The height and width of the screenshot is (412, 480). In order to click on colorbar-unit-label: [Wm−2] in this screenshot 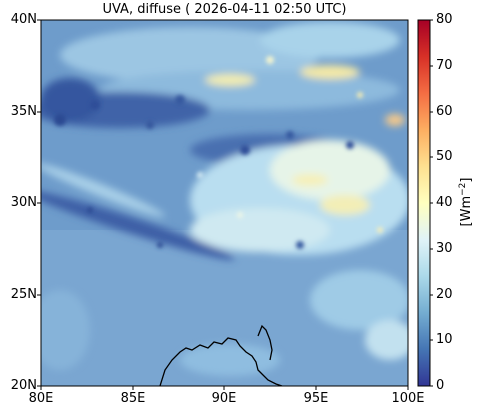, I will do `click(466, 202)`.